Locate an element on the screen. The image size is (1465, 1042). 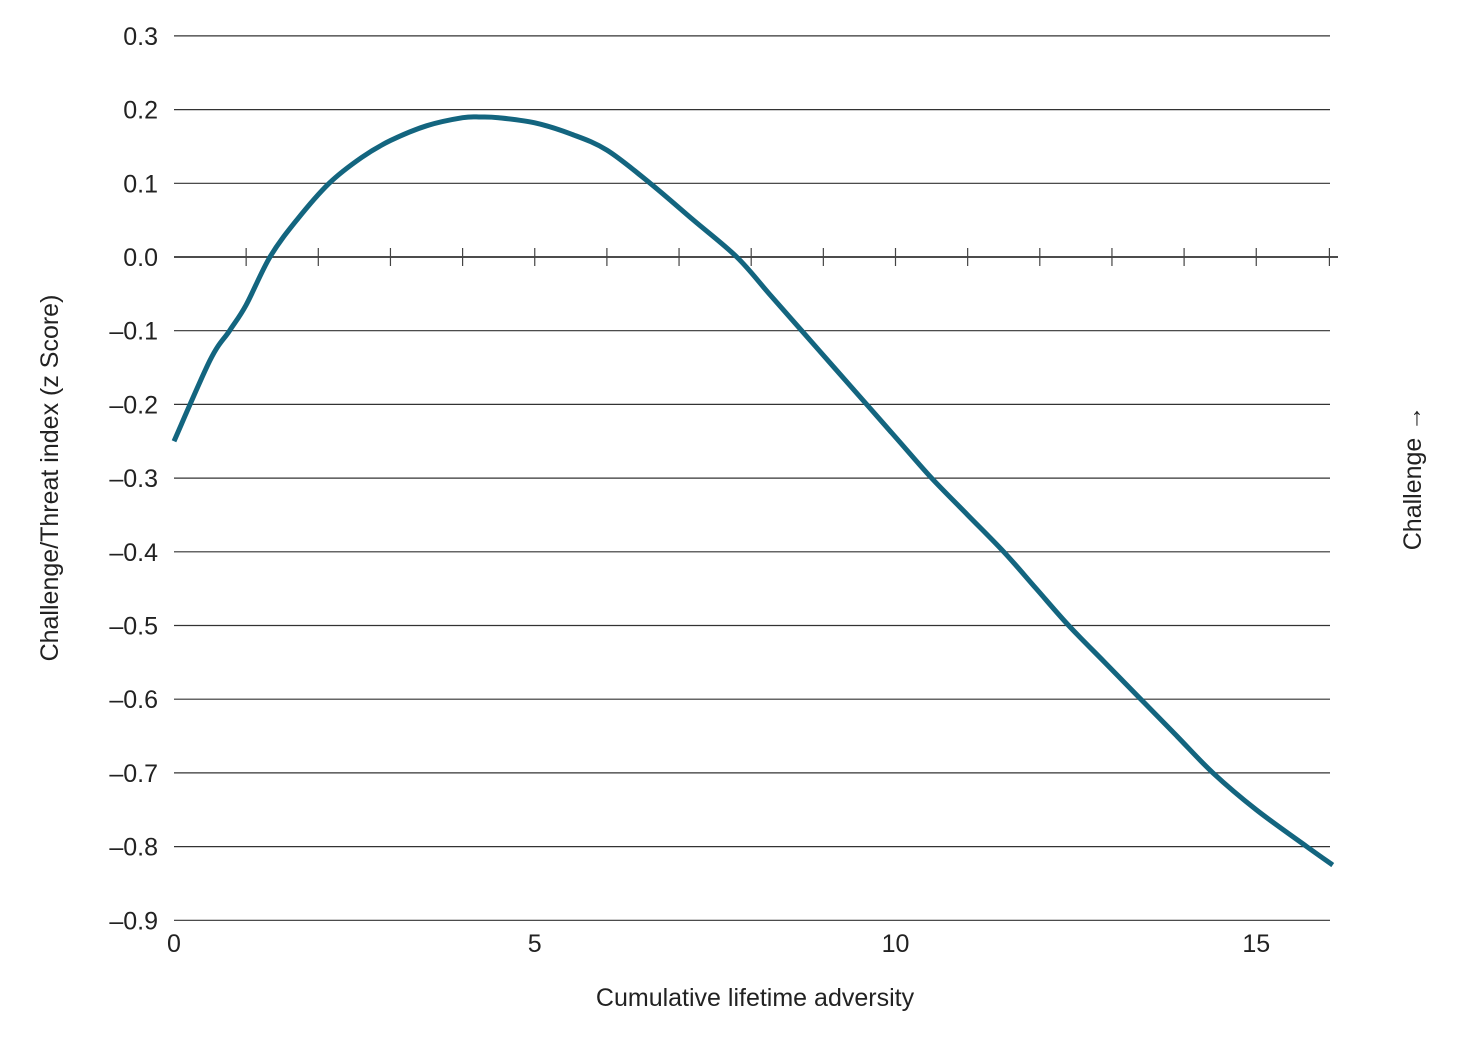
y-axis-label: Challenge/Threat index (z Score) is located at coordinates (50, 478).